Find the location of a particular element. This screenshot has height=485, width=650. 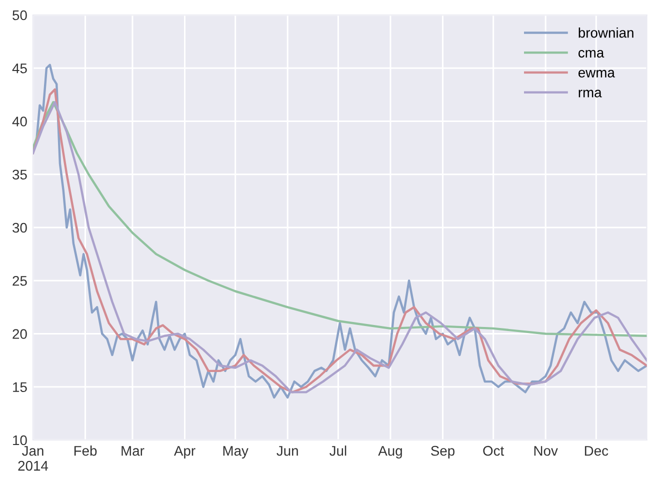

y-tick-label: 25 is located at coordinates (19, 281).